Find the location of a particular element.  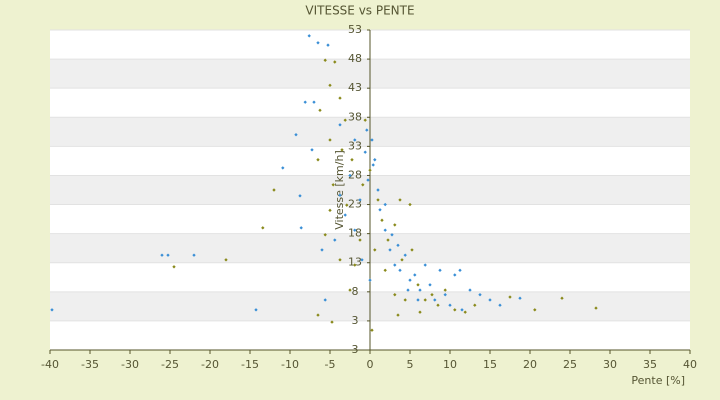

x-tick-label: 40 is located at coordinates (690, 364).